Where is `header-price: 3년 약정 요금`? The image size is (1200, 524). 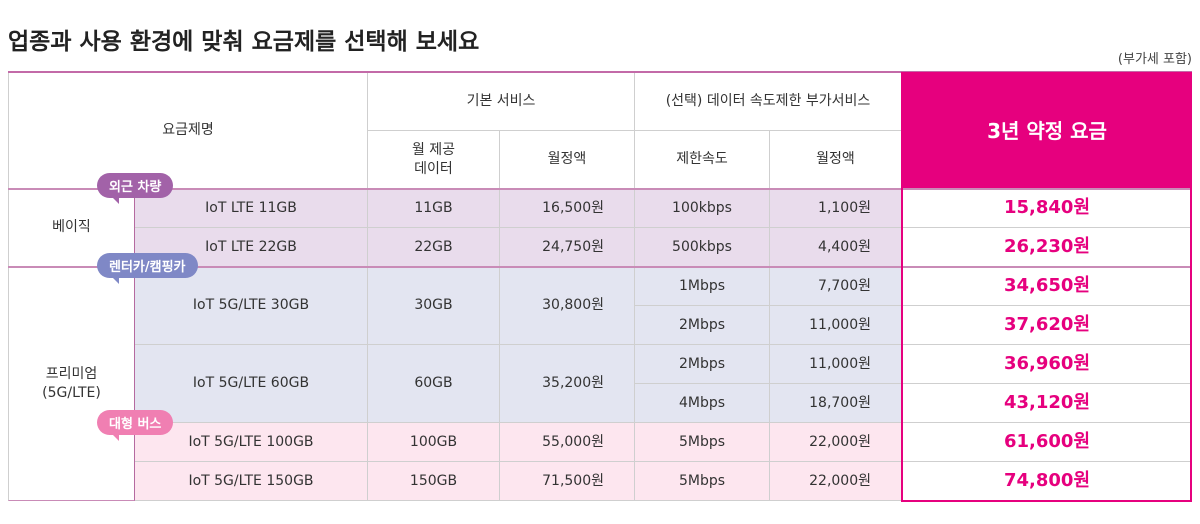
header-price: 3년 약정 요금 is located at coordinates (1047, 130).